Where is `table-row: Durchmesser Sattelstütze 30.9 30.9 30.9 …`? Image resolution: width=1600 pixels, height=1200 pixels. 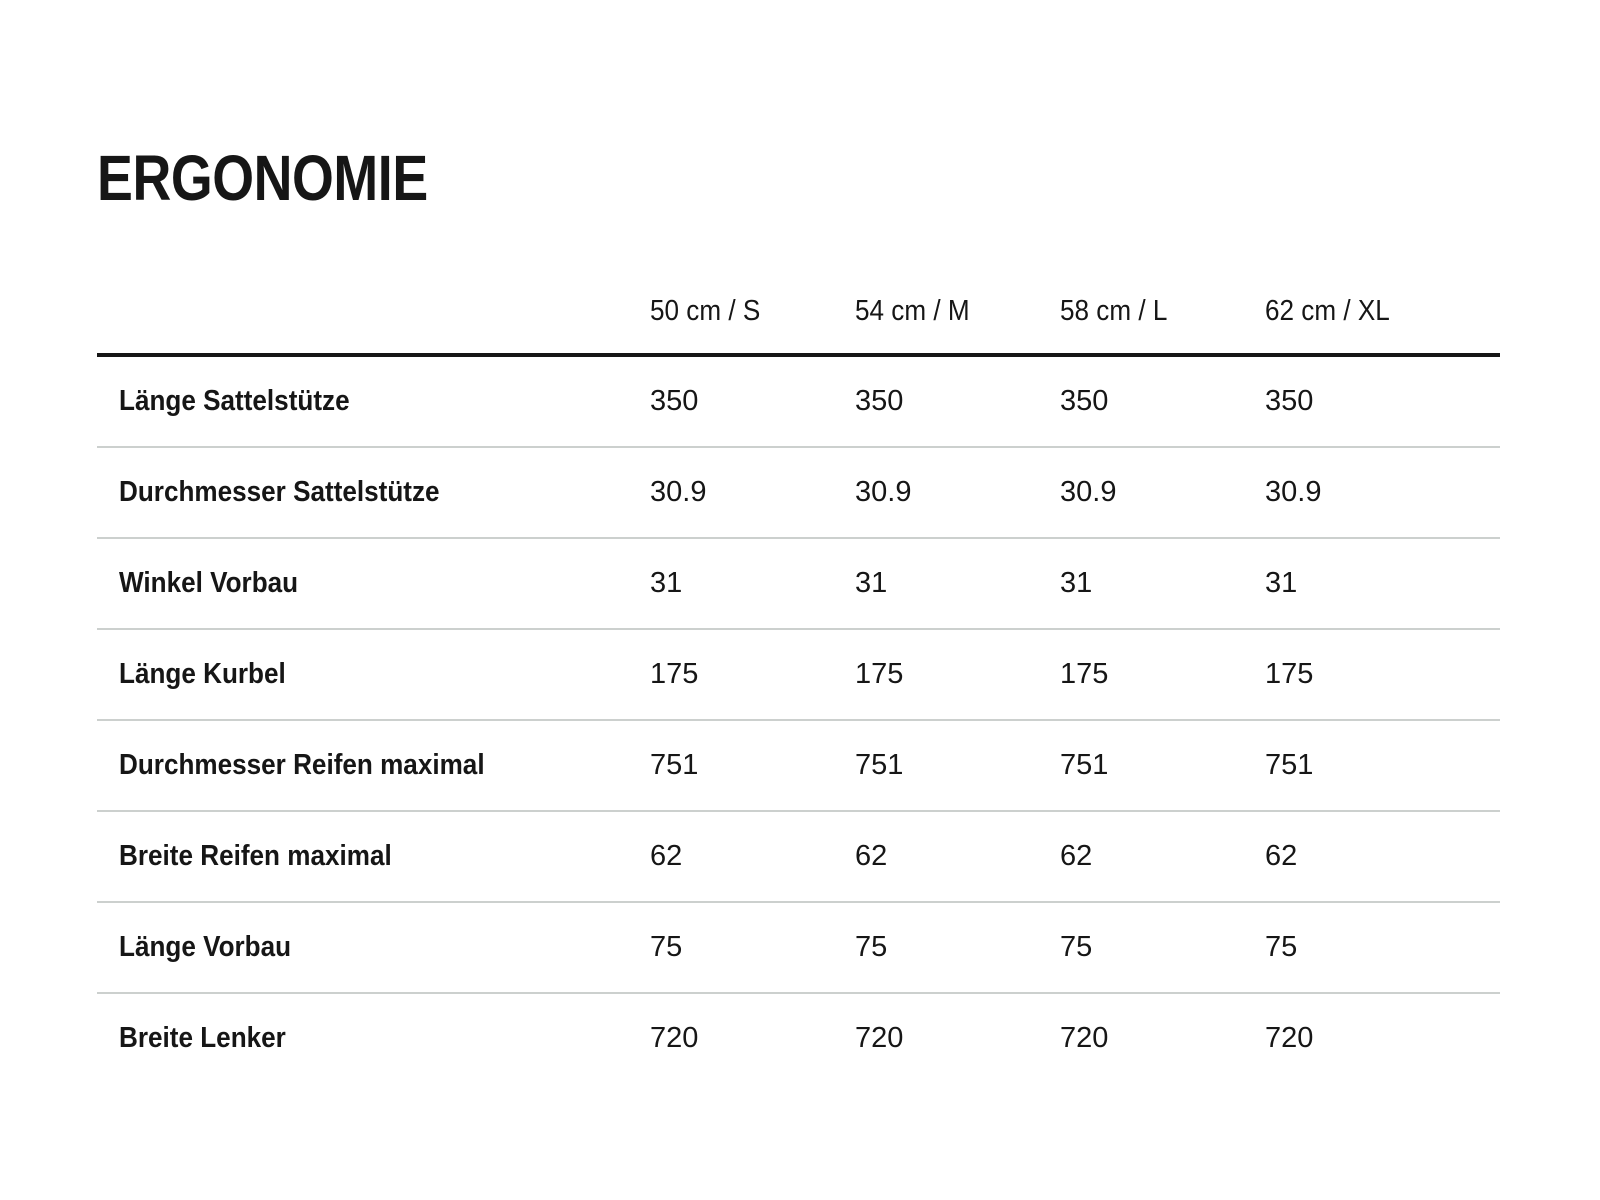
table-row: Durchmesser Sattelstütze 30.9 30.9 30.9 … is located at coordinates (798, 492).